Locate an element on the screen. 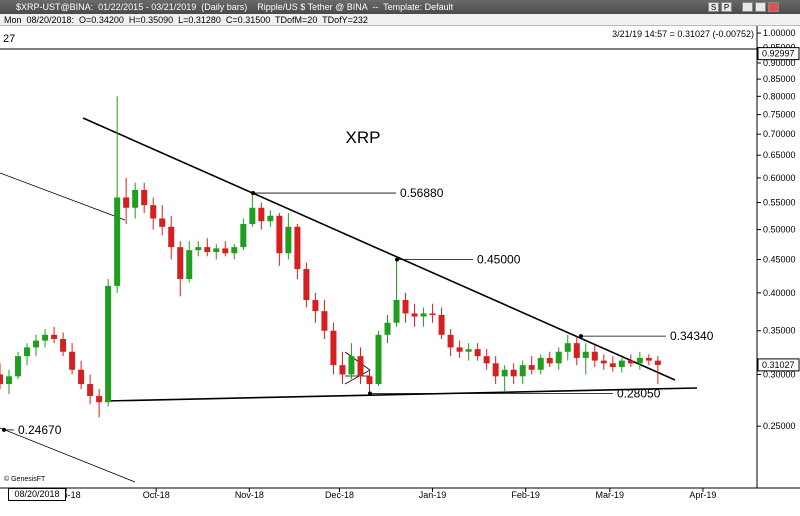  credit: © GenesisFT is located at coordinates (25, 479).